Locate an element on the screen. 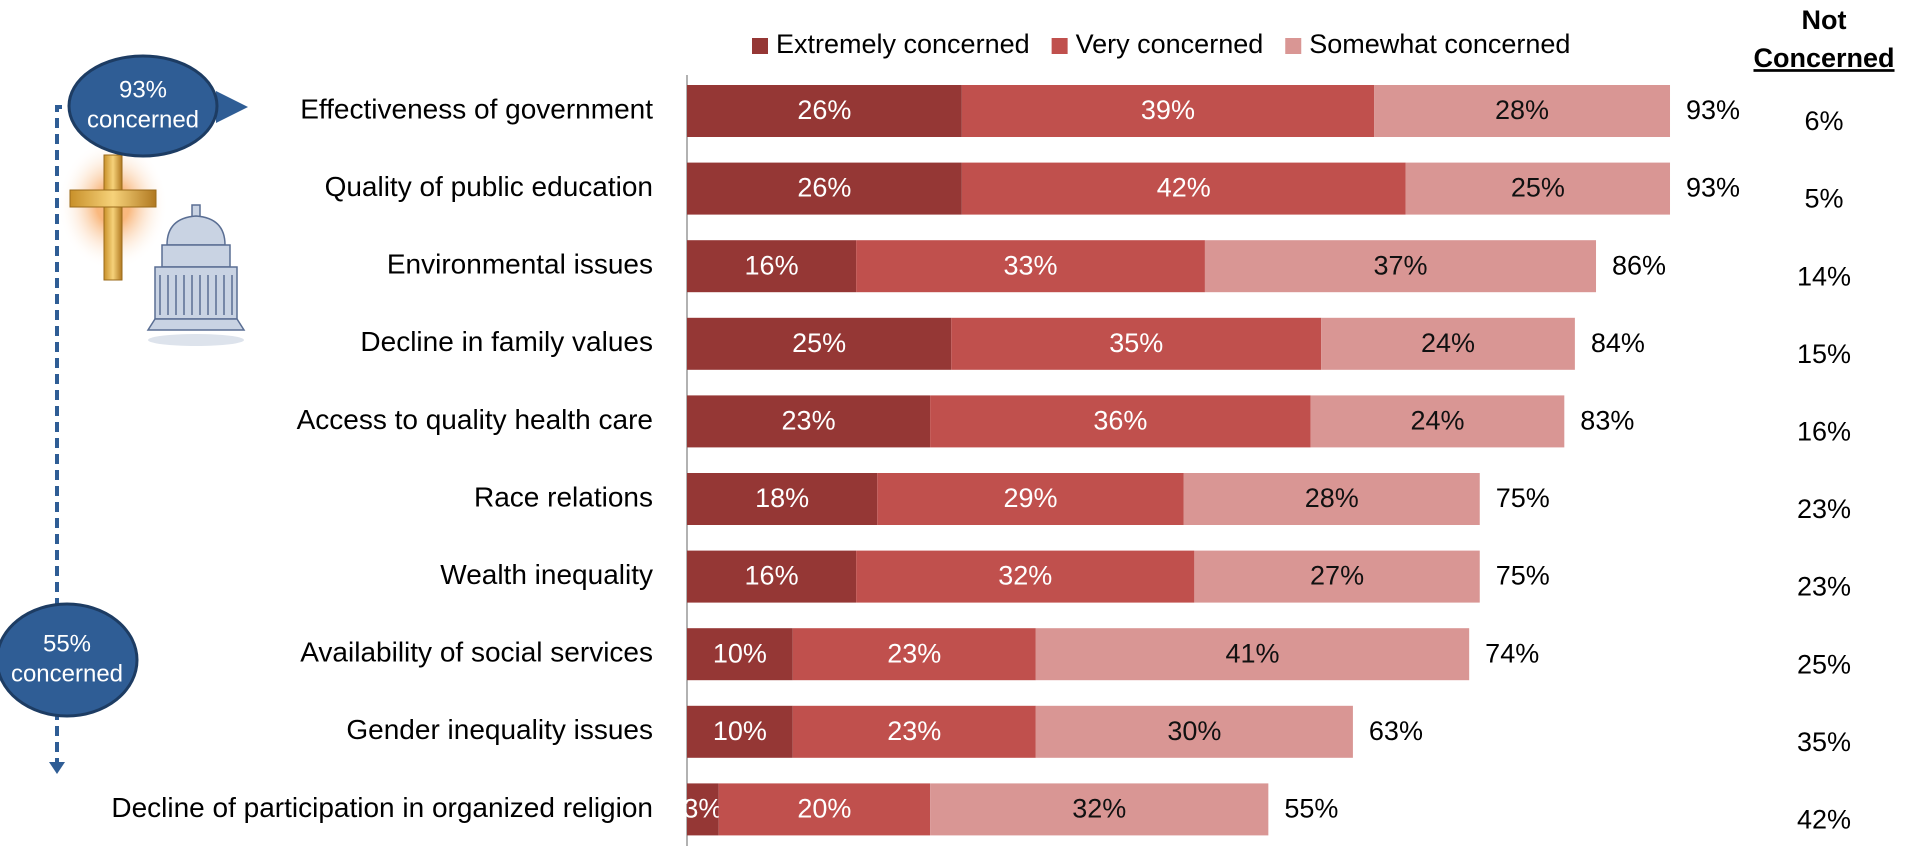 This screenshot has height=851, width=1907. category-label: Decline in family values is located at coordinates (506, 341).